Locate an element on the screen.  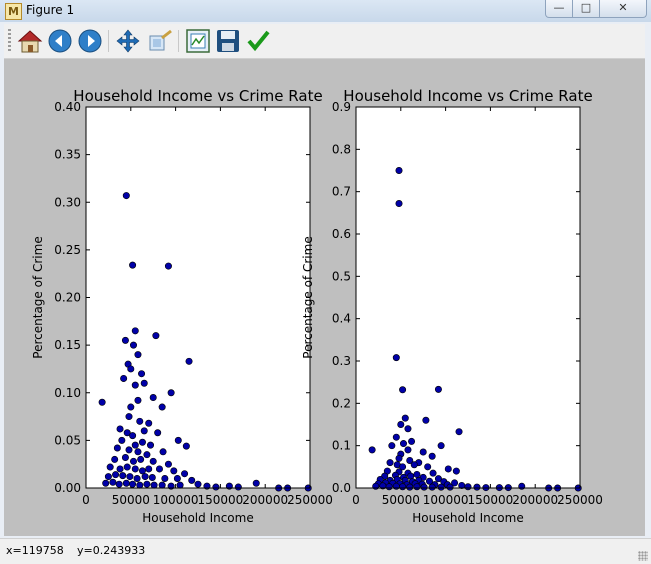
floppy-disk-icon is located at coordinates (228, 41).